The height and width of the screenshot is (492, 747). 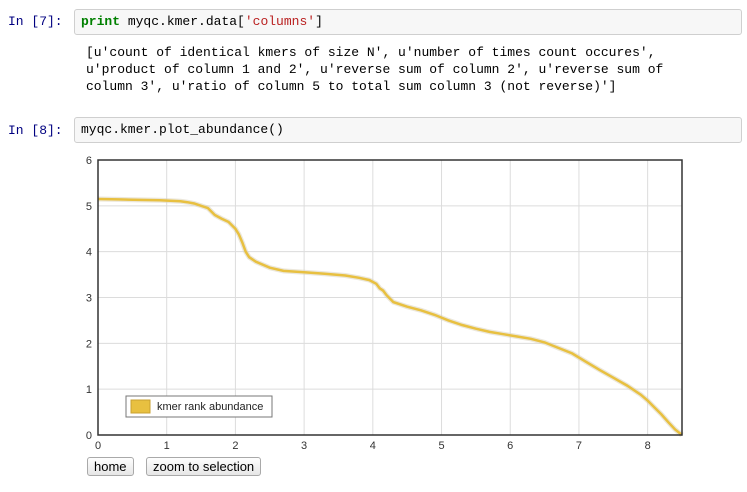 I want to click on y-tick-label: 1, so click(x=89, y=390).